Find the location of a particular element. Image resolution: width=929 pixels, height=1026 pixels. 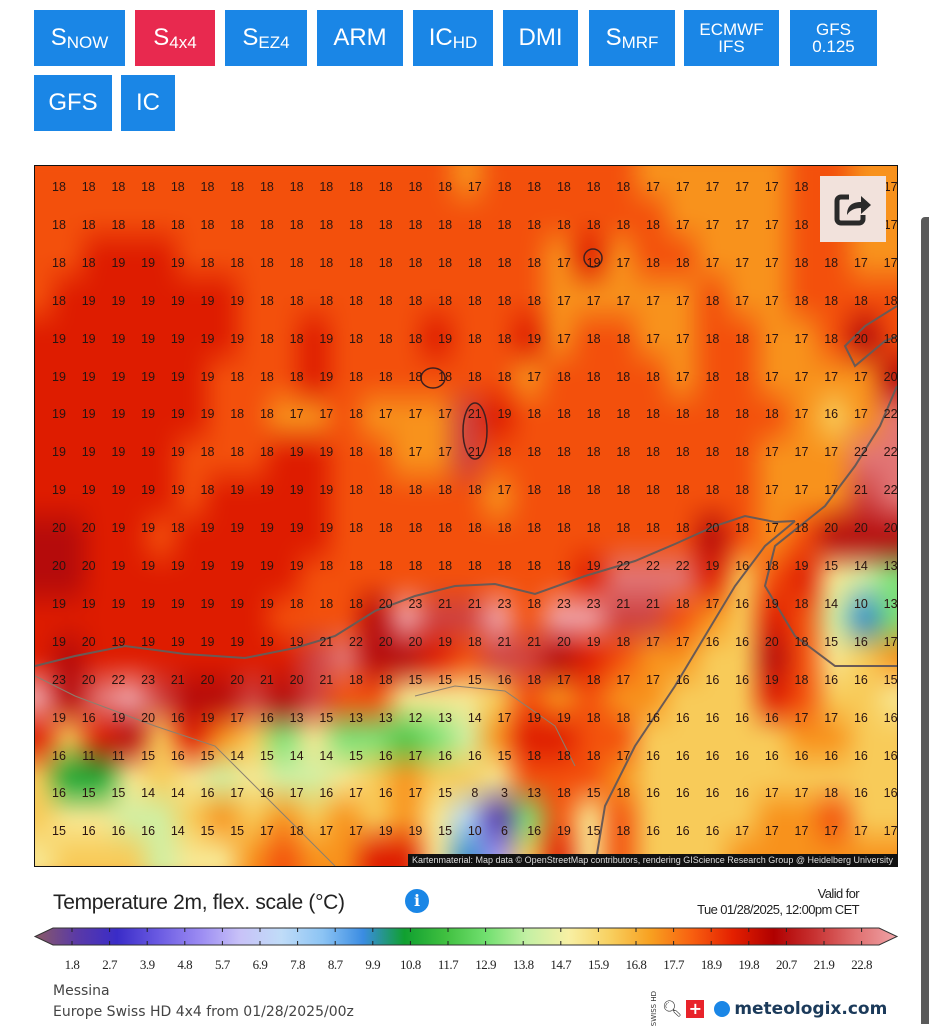

color-scale-label: 22.8 is located at coordinates (861, 964).